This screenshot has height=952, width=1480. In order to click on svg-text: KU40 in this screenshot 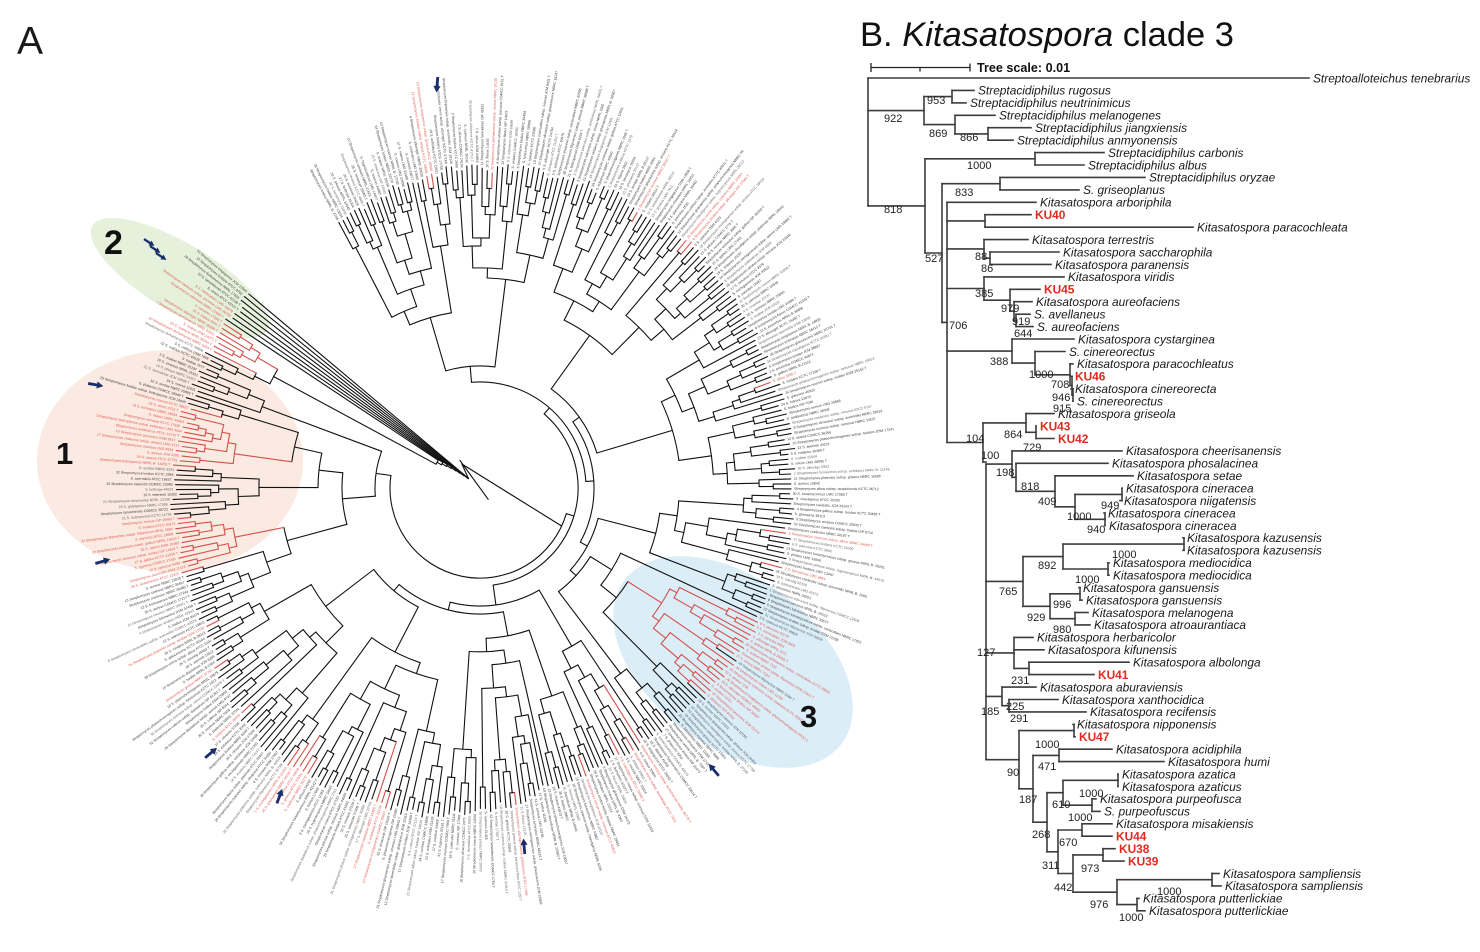, I will do `click(1050, 215)`.